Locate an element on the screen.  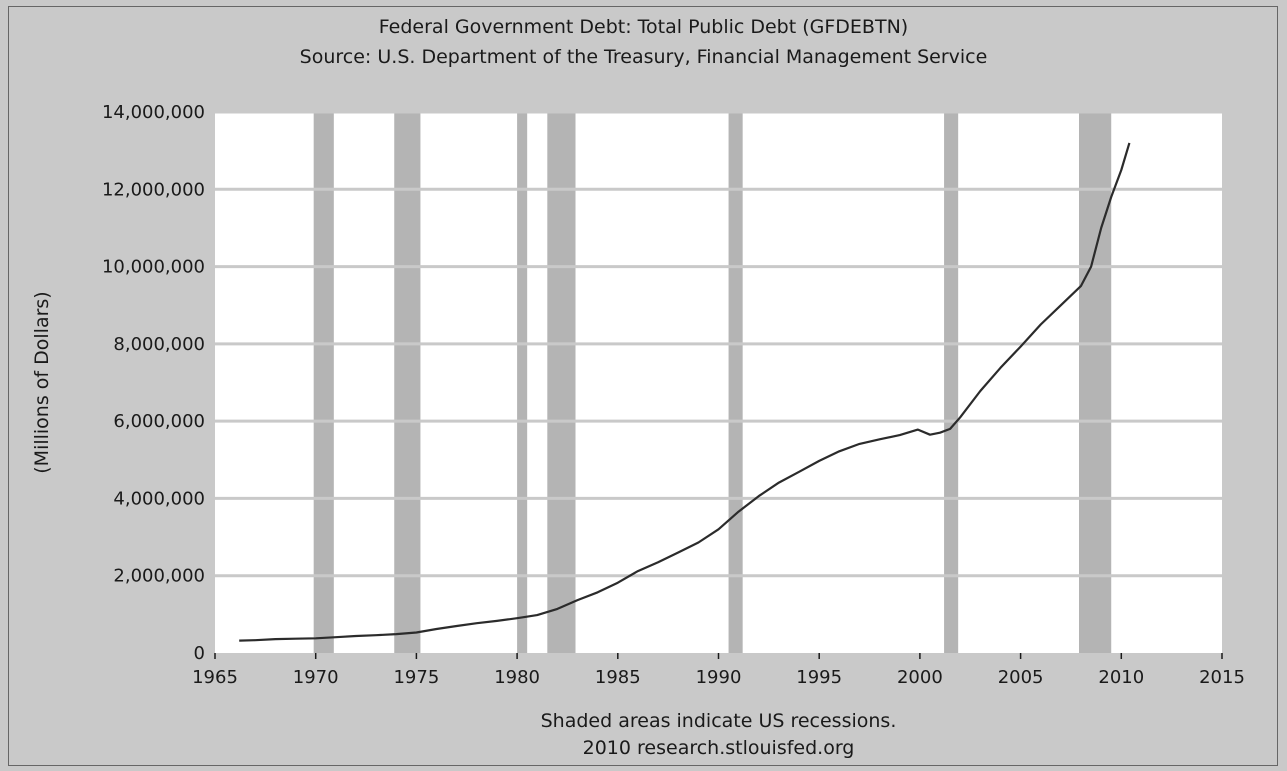
y-axis-label: (Millions of Dollars) is located at coordinates (42, 382).